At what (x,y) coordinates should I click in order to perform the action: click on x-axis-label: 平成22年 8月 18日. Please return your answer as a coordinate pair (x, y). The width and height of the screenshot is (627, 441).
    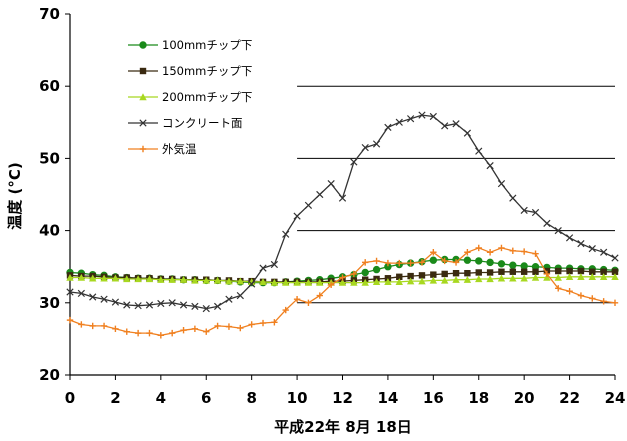
    Looking at the image, I should click on (343, 427).